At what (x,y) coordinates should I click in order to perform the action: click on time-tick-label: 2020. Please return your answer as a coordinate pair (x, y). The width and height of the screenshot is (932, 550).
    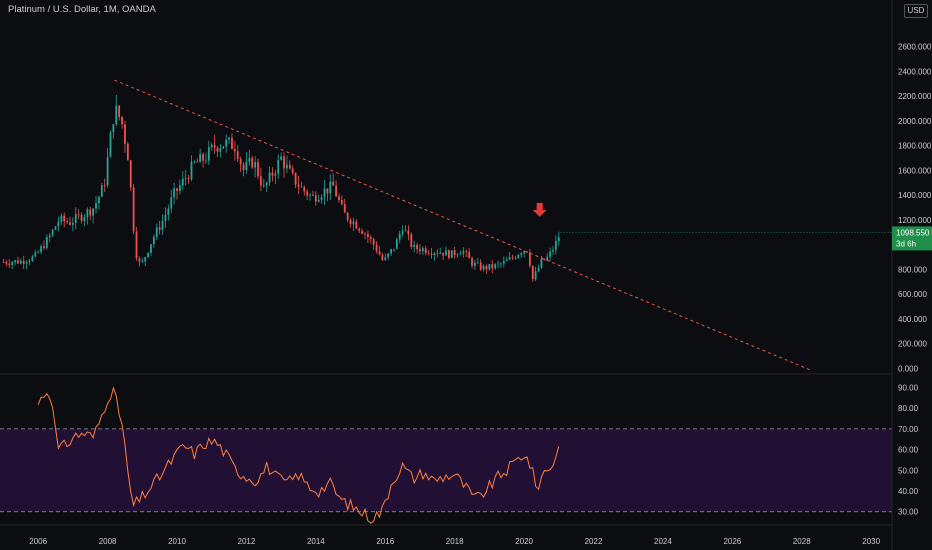
    Looking at the image, I should click on (524, 541).